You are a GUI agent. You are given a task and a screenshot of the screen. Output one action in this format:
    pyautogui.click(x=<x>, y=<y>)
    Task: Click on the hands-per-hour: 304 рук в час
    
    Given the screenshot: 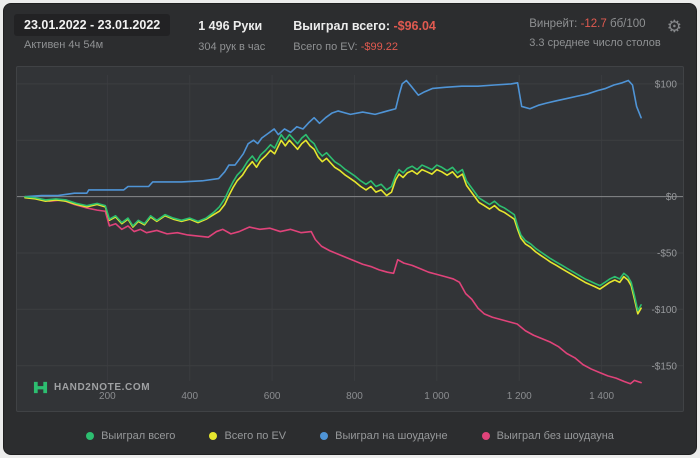 What is the action you would take?
    pyautogui.click(x=232, y=47)
    